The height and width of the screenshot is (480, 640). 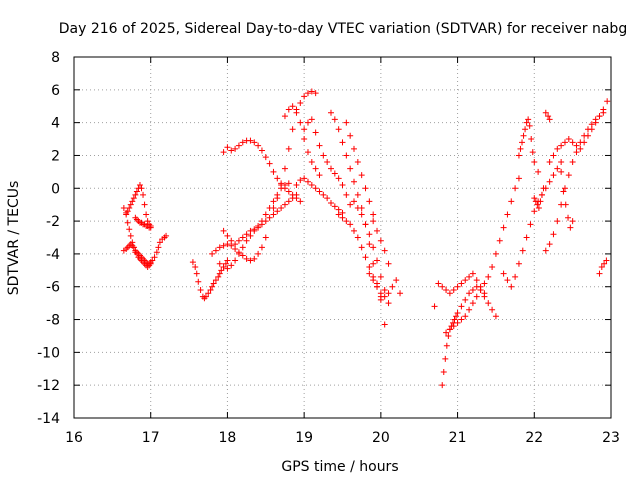 I want to click on series-arc-w, so click(x=532, y=224).